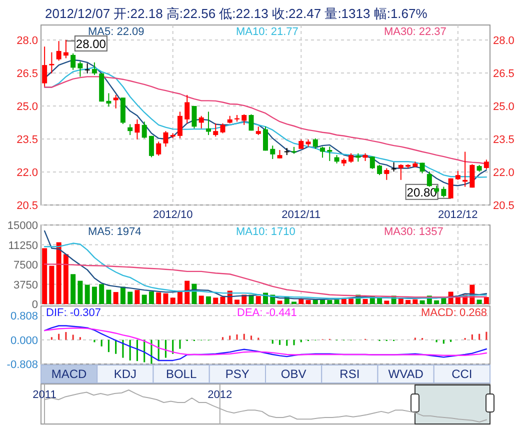 The height and width of the screenshot is (425, 518). What do you see at coordinates (503, 106) in the screenshot?
I see `y2-tick-label: 25.0` at bounding box center [503, 106].